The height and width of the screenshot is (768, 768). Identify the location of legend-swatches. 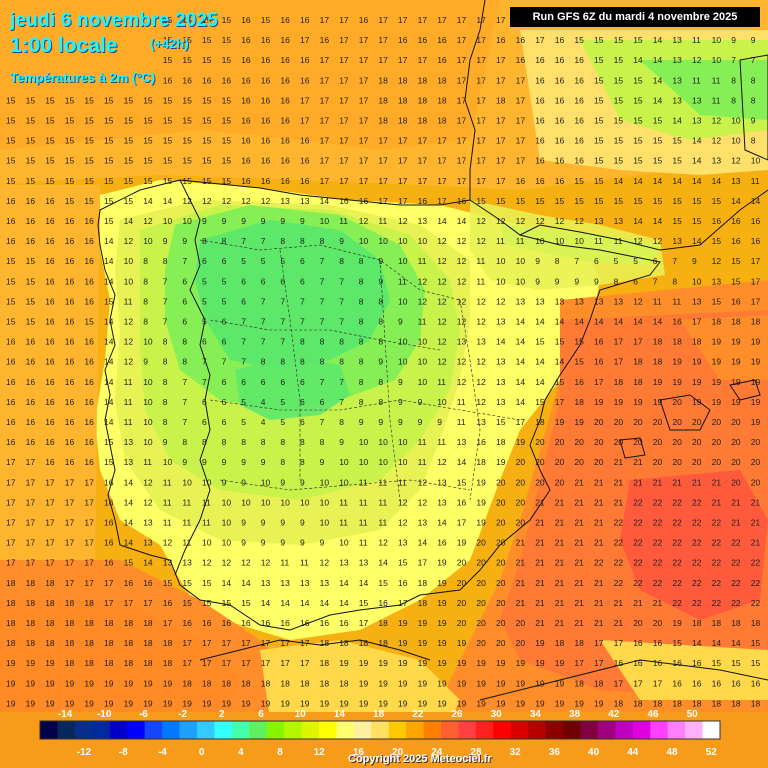
(380, 730).